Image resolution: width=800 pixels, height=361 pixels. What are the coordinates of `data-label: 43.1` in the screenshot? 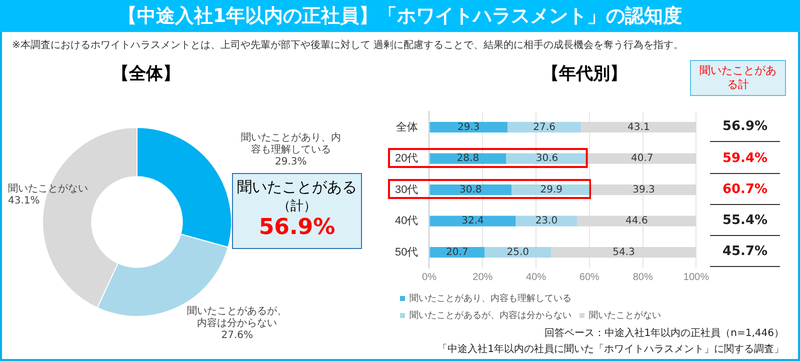 It's located at (639, 127).